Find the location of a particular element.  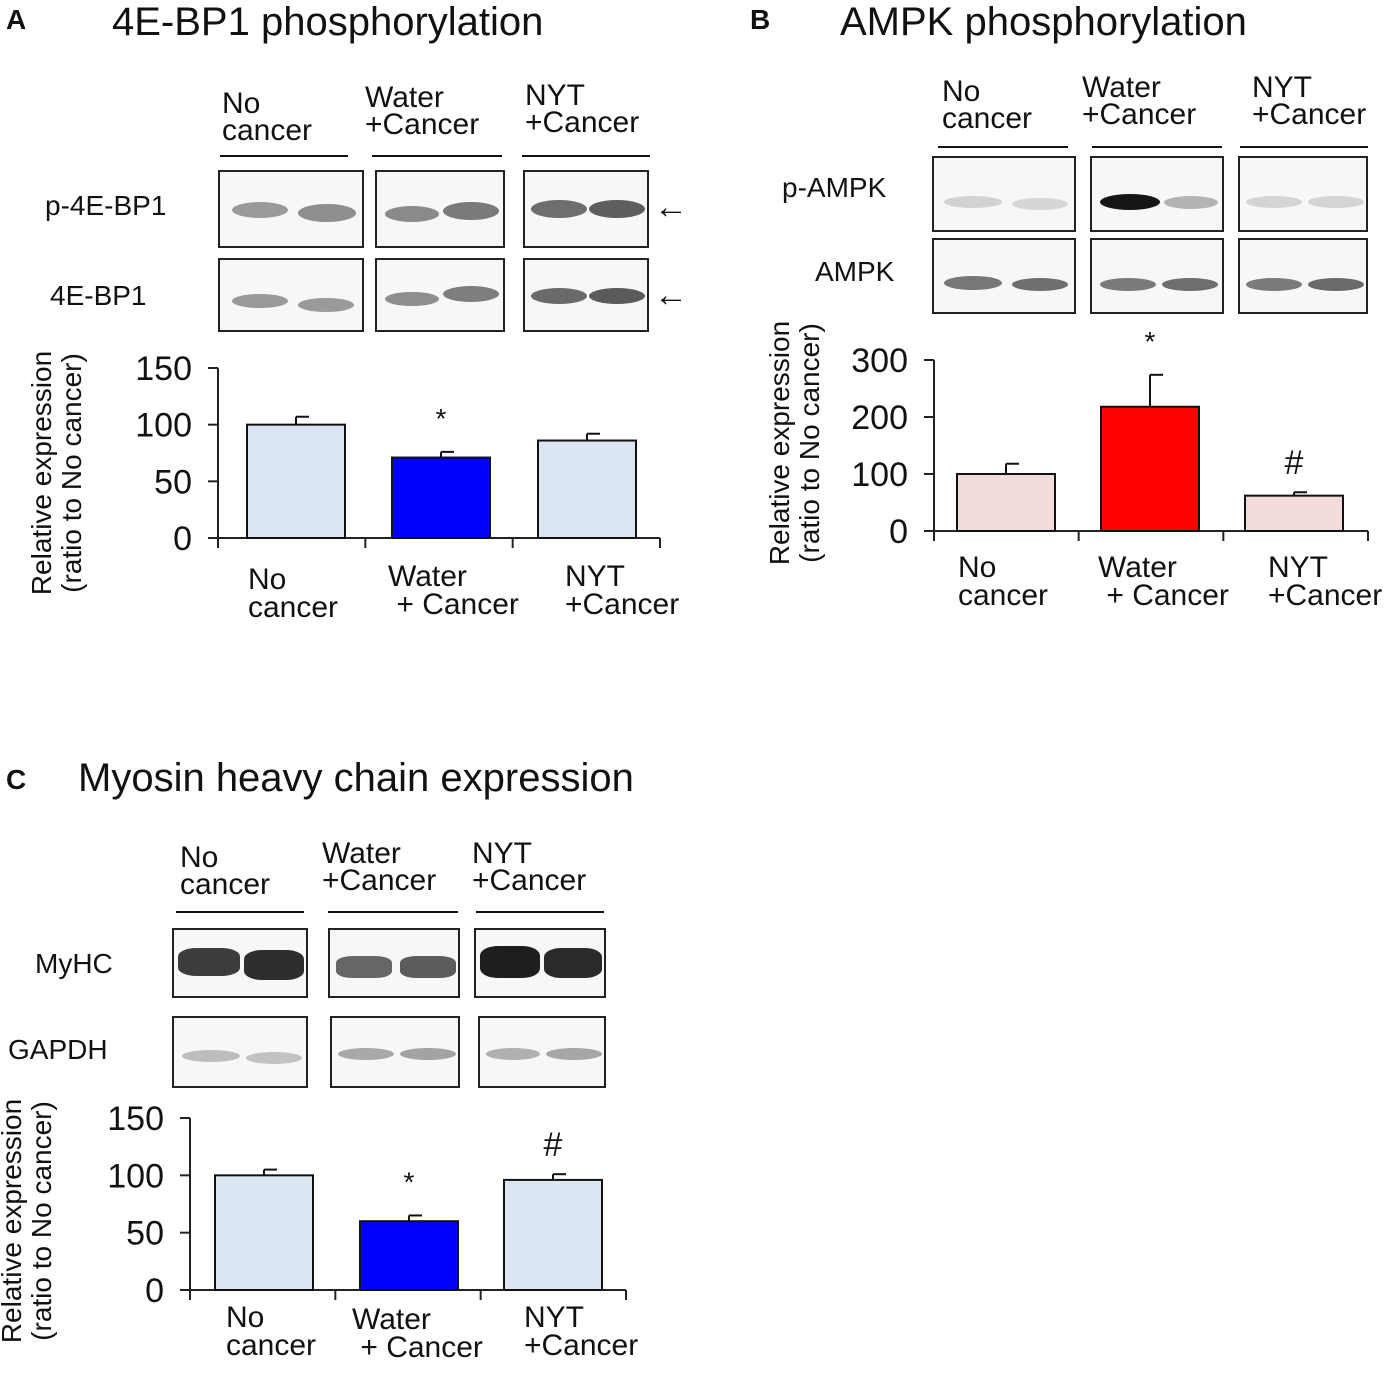

panel-a-title: 4E-BP1 phosphorylation is located at coordinates (328, 22).